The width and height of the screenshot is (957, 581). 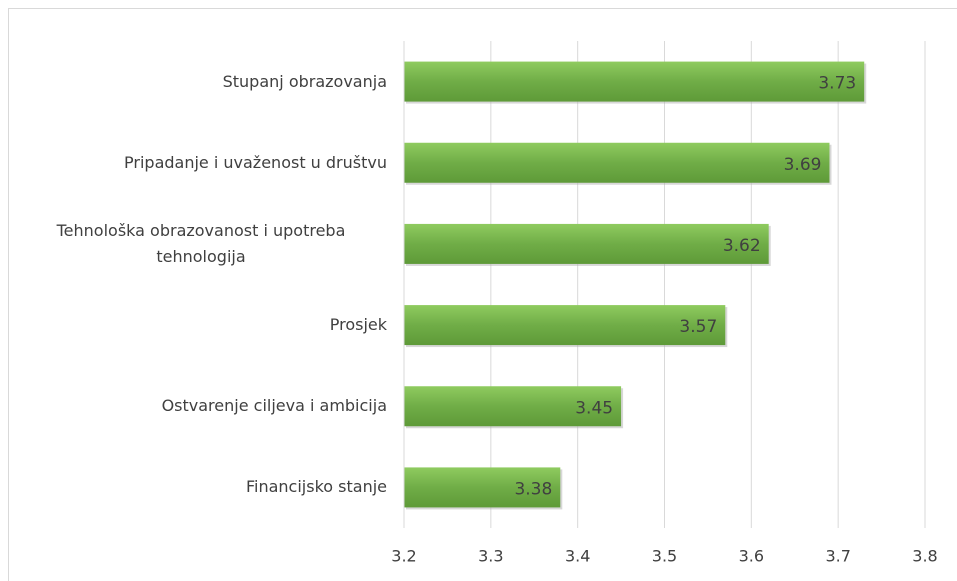 I want to click on data-label: 3.57, so click(x=698, y=327).